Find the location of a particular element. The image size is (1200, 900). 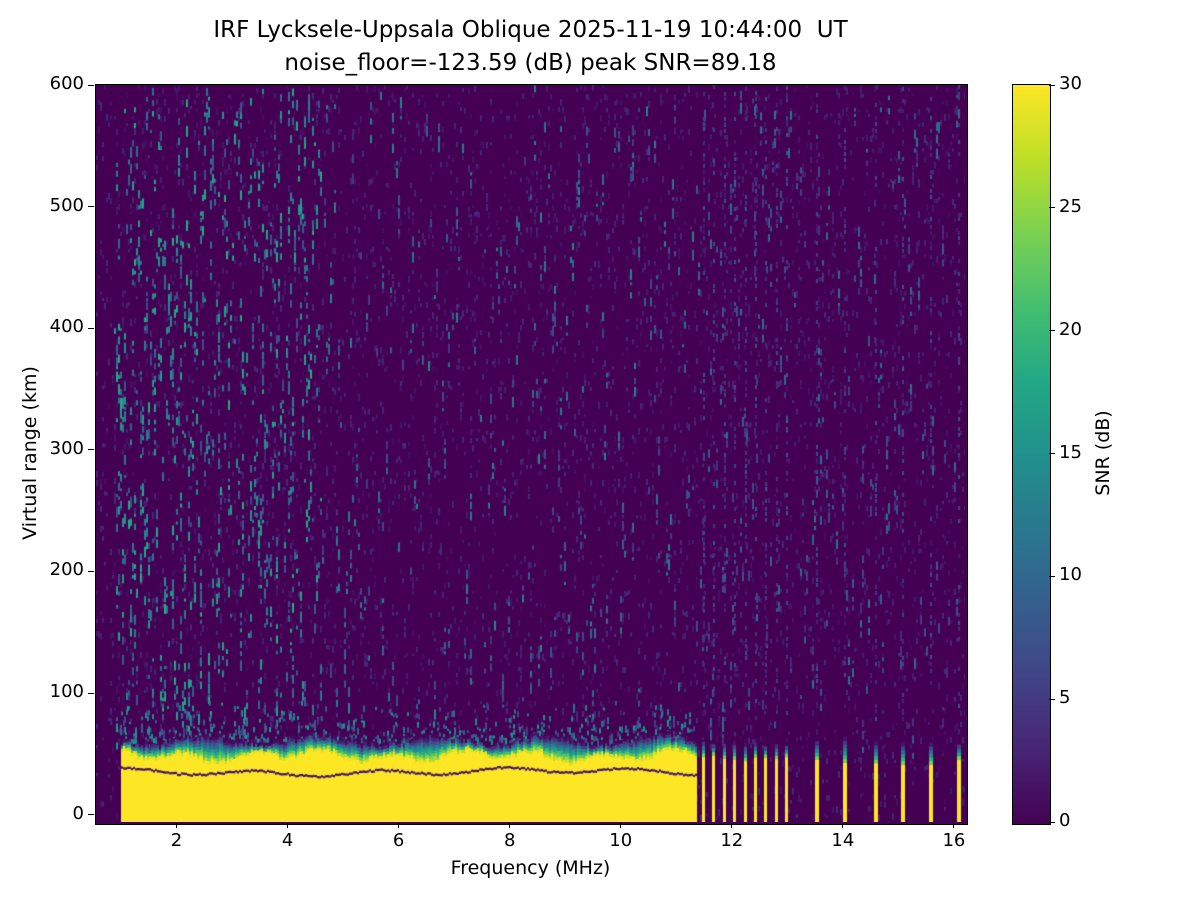

colorbar-tick-label: 0 is located at coordinates (1065, 820).